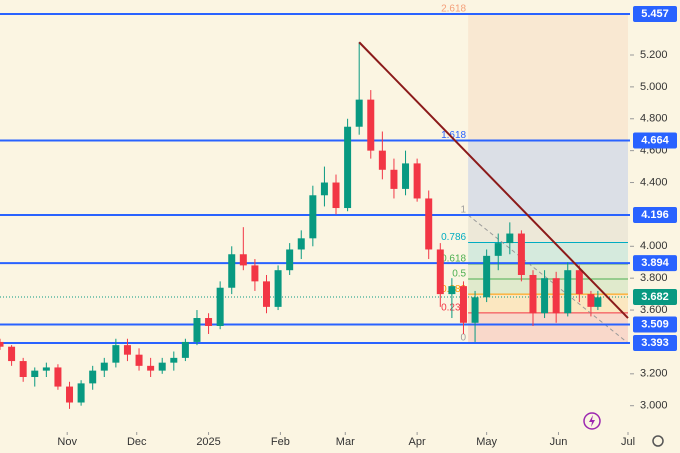 Image resolution: width=680 pixels, height=453 pixels. What do you see at coordinates (486, 442) in the screenshot?
I see `x-tick-label: May` at bounding box center [486, 442].